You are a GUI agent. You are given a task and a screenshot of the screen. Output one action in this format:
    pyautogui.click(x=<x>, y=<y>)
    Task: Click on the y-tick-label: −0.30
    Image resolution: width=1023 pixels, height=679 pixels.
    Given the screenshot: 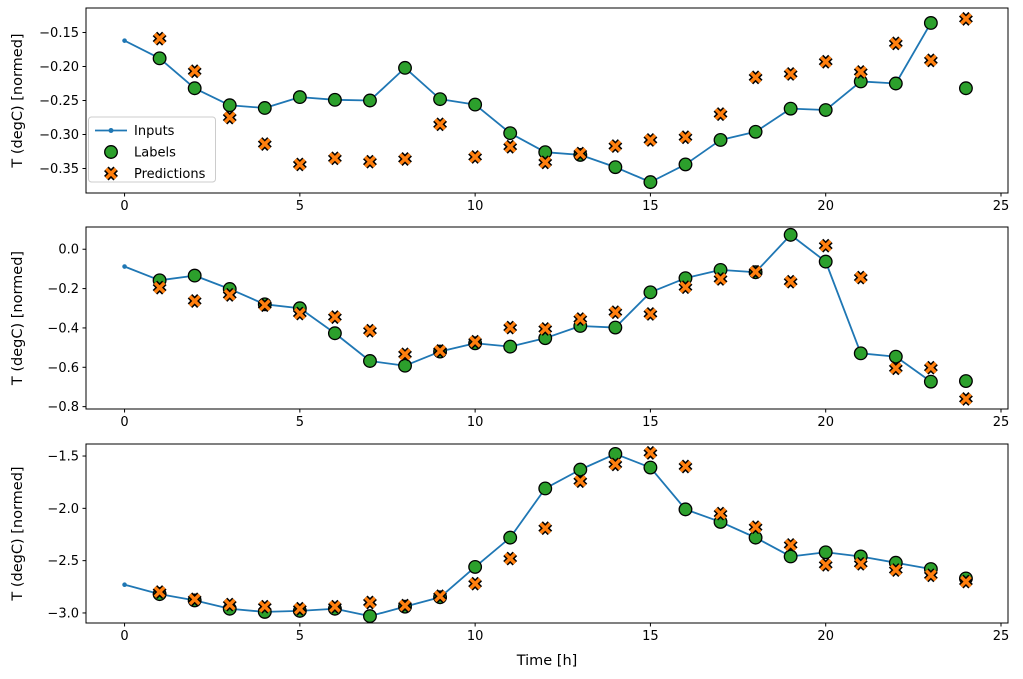 What is the action you would take?
    pyautogui.click(x=59, y=135)
    